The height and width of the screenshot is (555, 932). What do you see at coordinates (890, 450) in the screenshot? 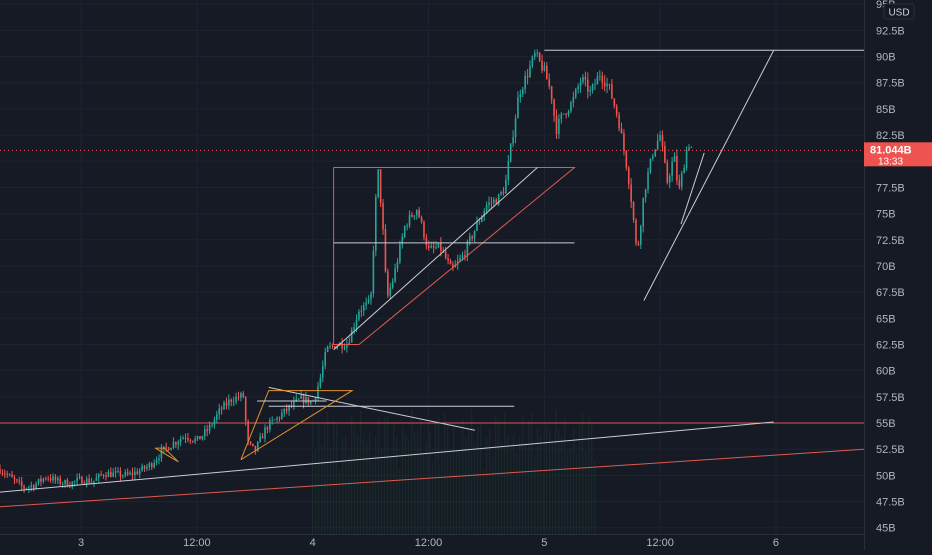
I see `price-tick-label: 52.5B` at bounding box center [890, 450].